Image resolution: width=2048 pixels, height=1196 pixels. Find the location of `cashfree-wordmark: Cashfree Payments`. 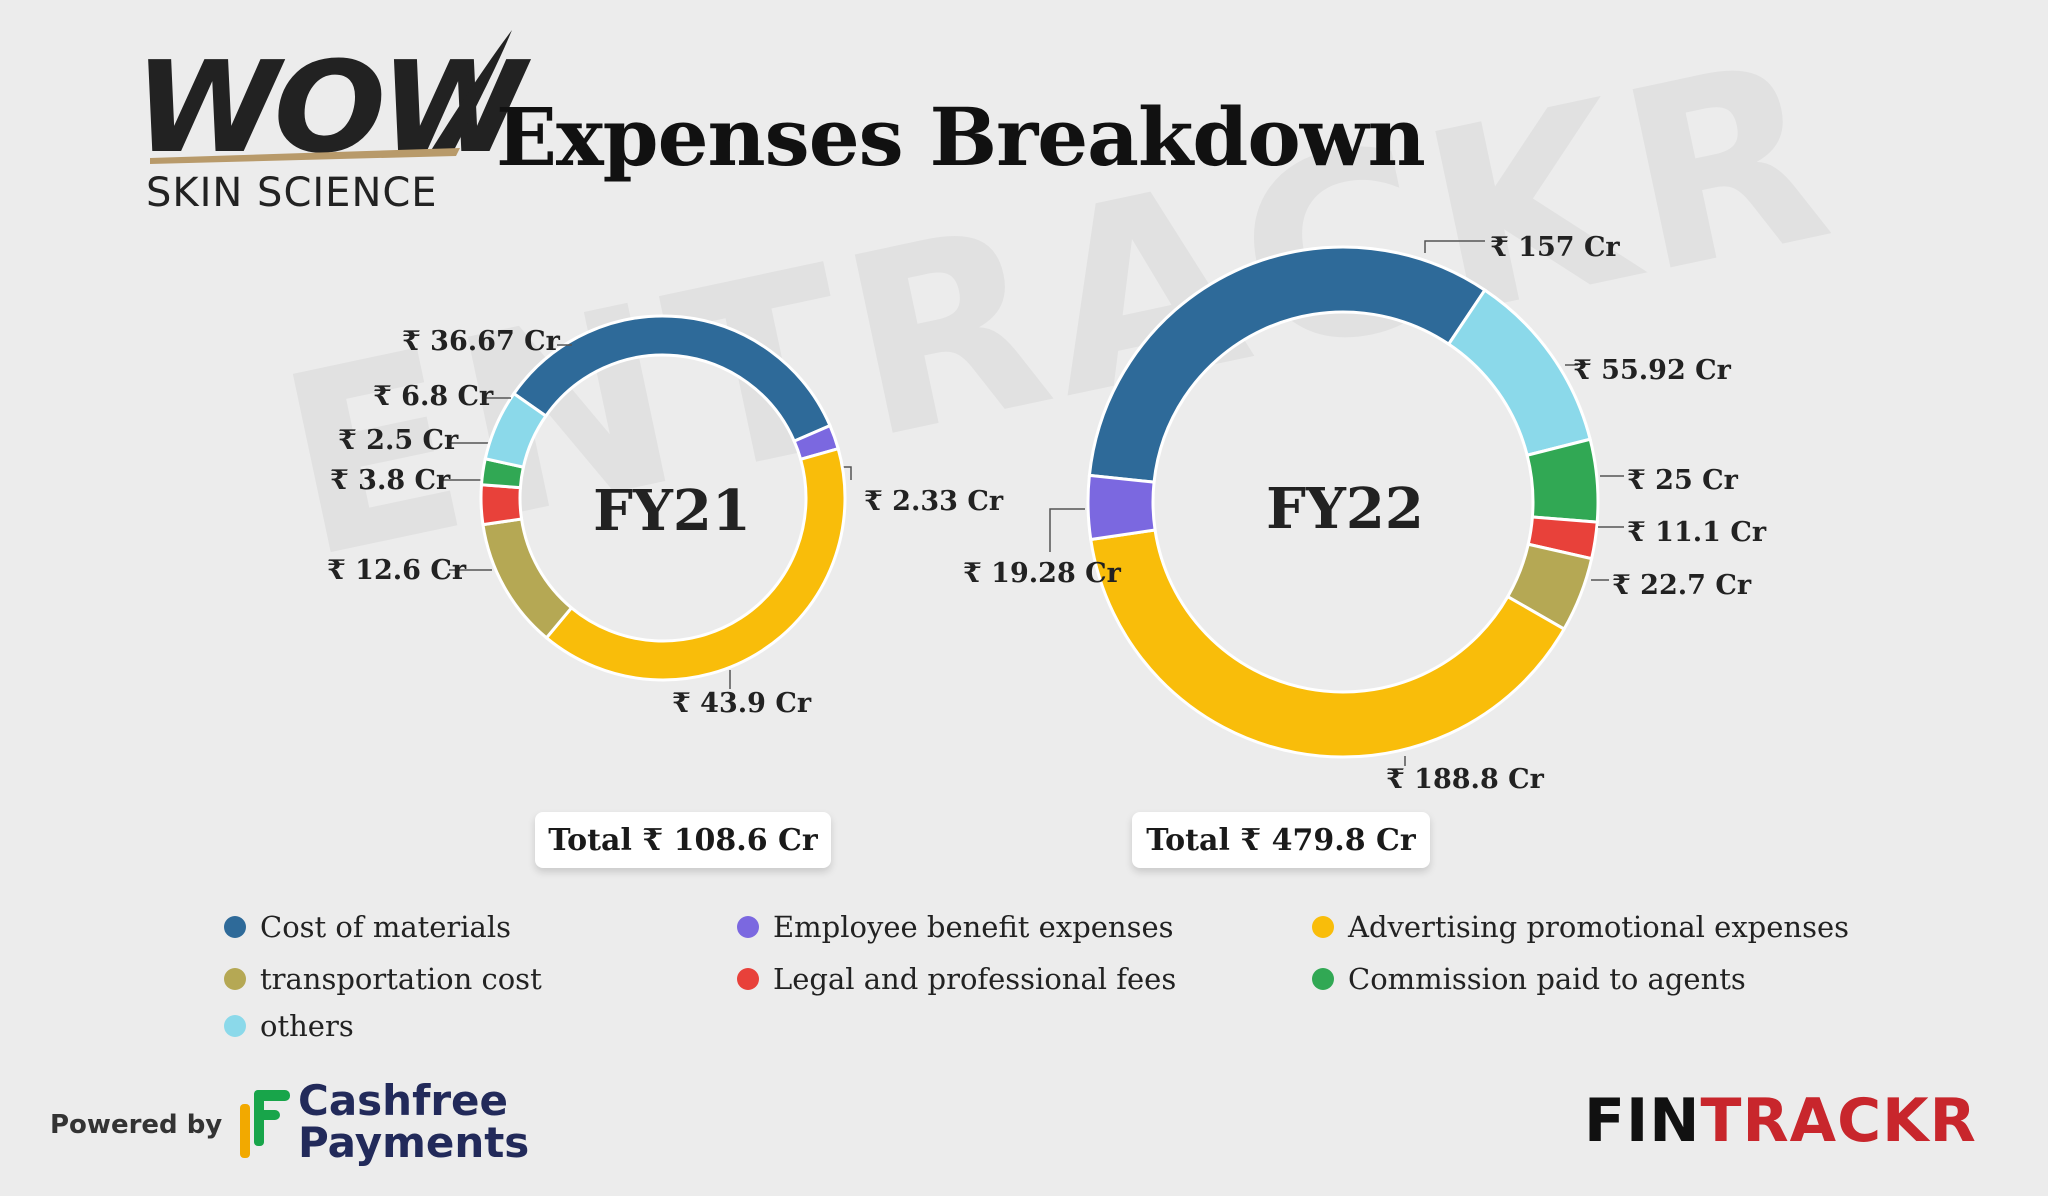

cashfree-wordmark: Cashfree Payments is located at coordinates (413, 1122).